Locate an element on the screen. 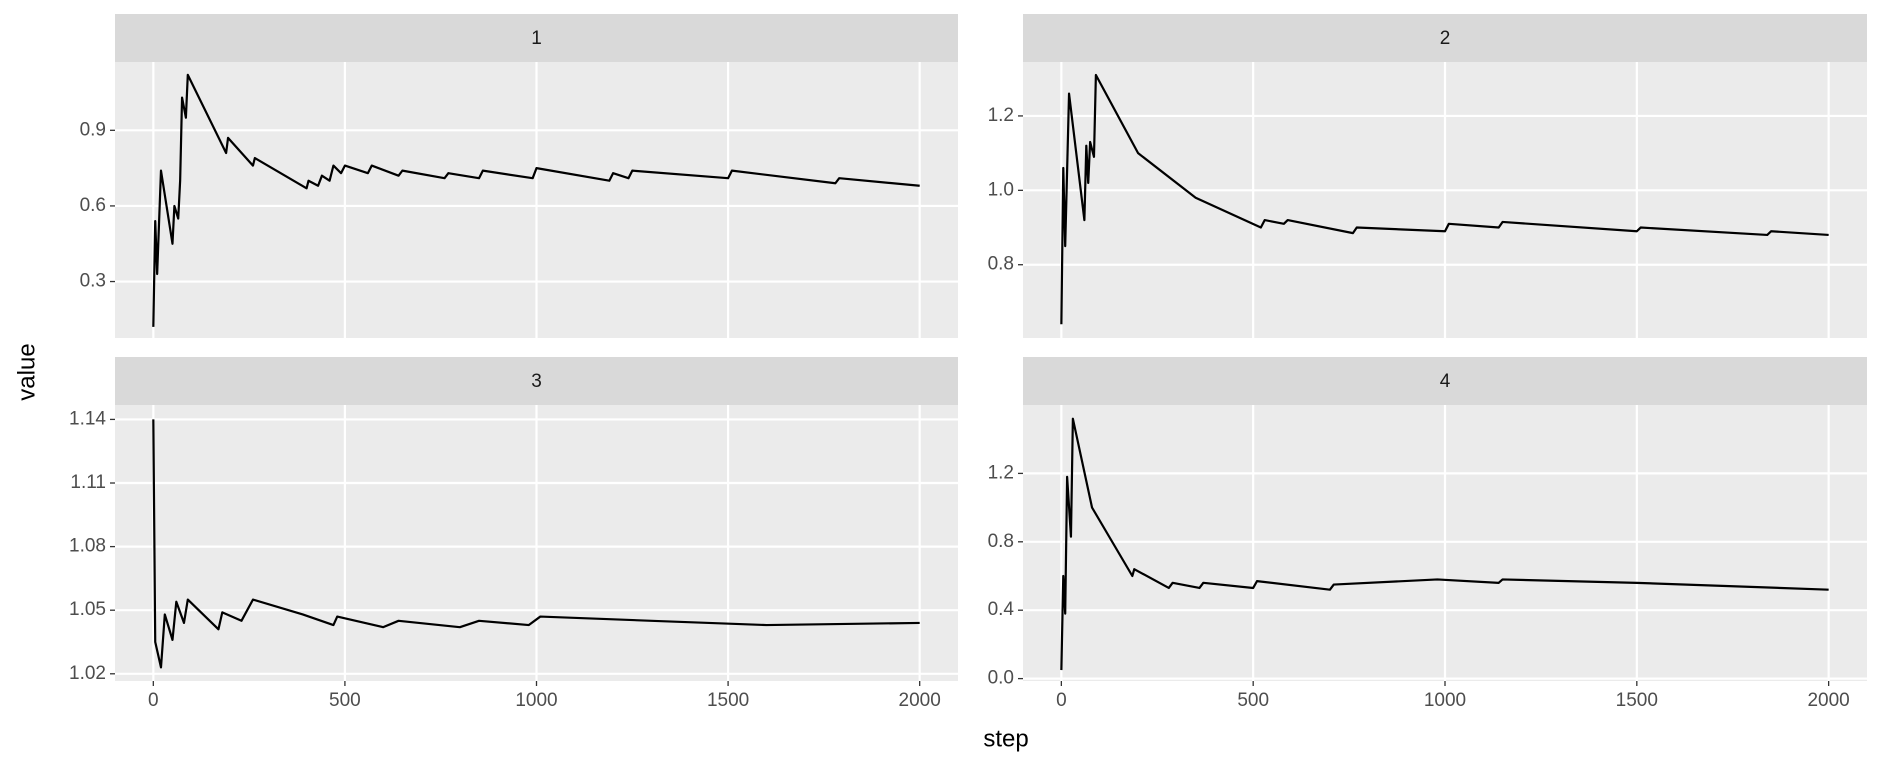 The height and width of the screenshot is (770, 1881). y-tick-label: 1.14 is located at coordinates (87, 418).